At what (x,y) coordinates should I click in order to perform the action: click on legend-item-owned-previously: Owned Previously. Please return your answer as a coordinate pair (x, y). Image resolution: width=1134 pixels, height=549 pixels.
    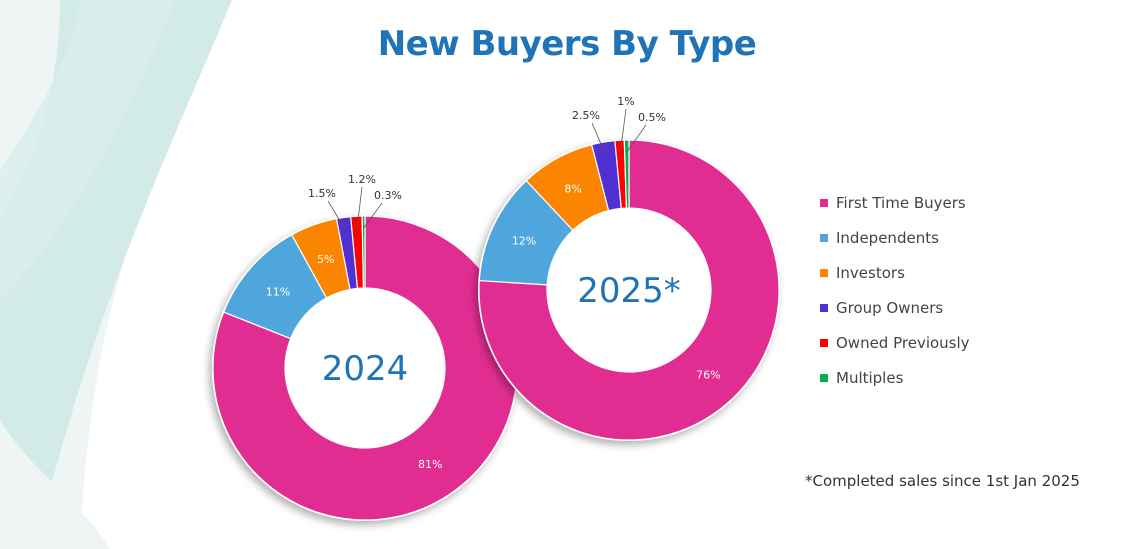
    Looking at the image, I should click on (895, 342).